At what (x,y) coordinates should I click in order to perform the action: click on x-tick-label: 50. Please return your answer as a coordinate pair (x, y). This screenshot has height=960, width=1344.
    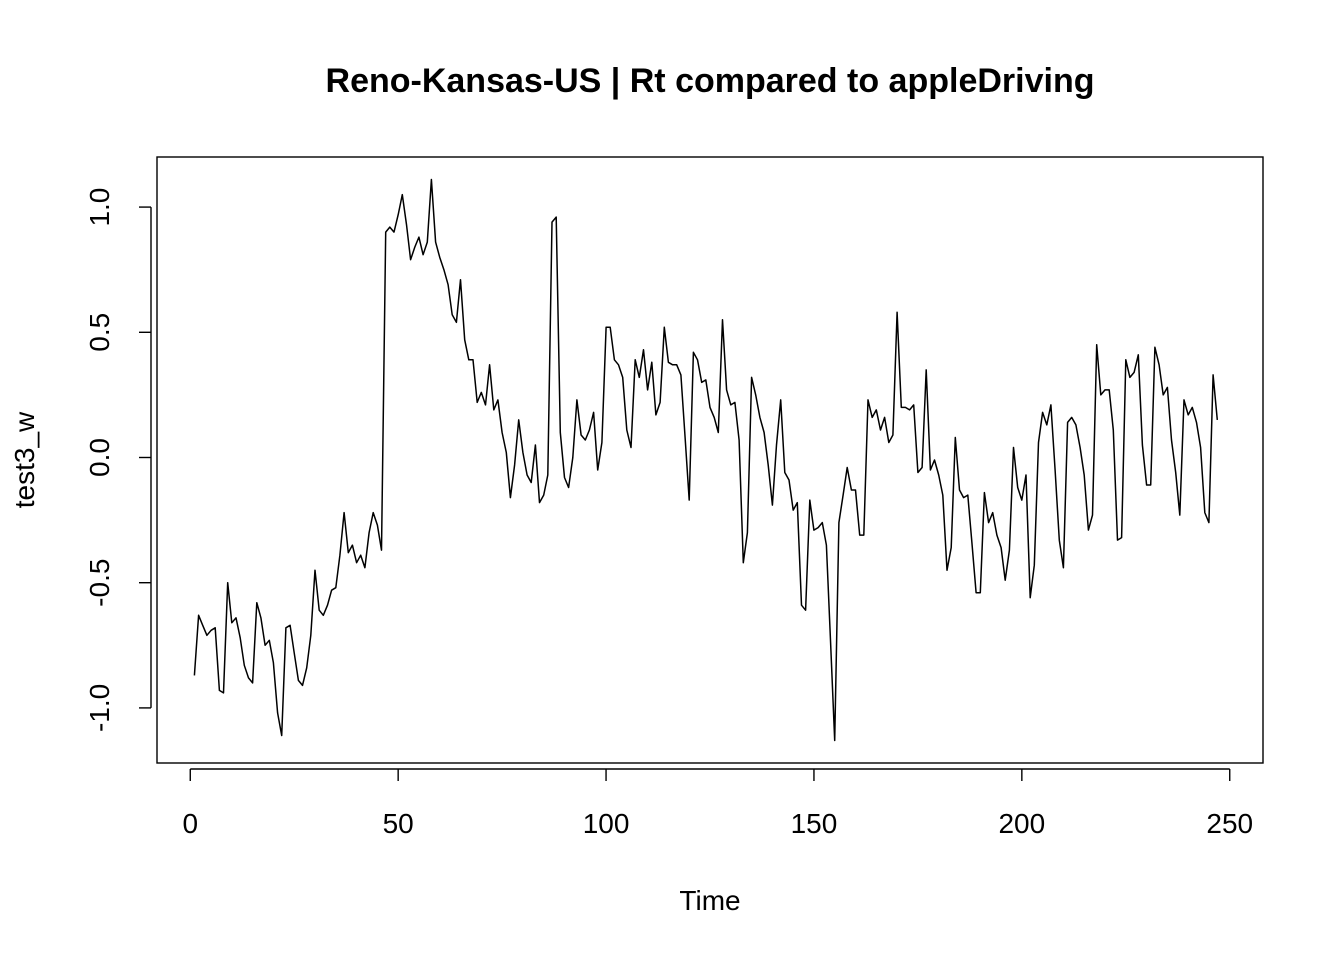
    Looking at the image, I should click on (398, 823).